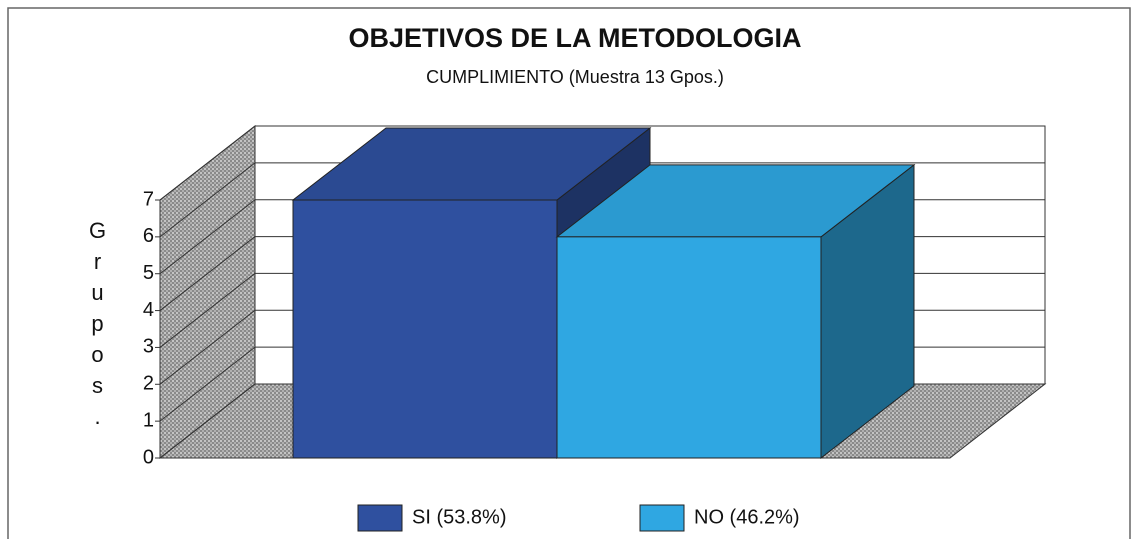 This screenshot has width=1138, height=539. What do you see at coordinates (575, 77) in the screenshot?
I see `chart-subtitle: CUMPLIMIENTO (Muestra 13 Gpos.)` at bounding box center [575, 77].